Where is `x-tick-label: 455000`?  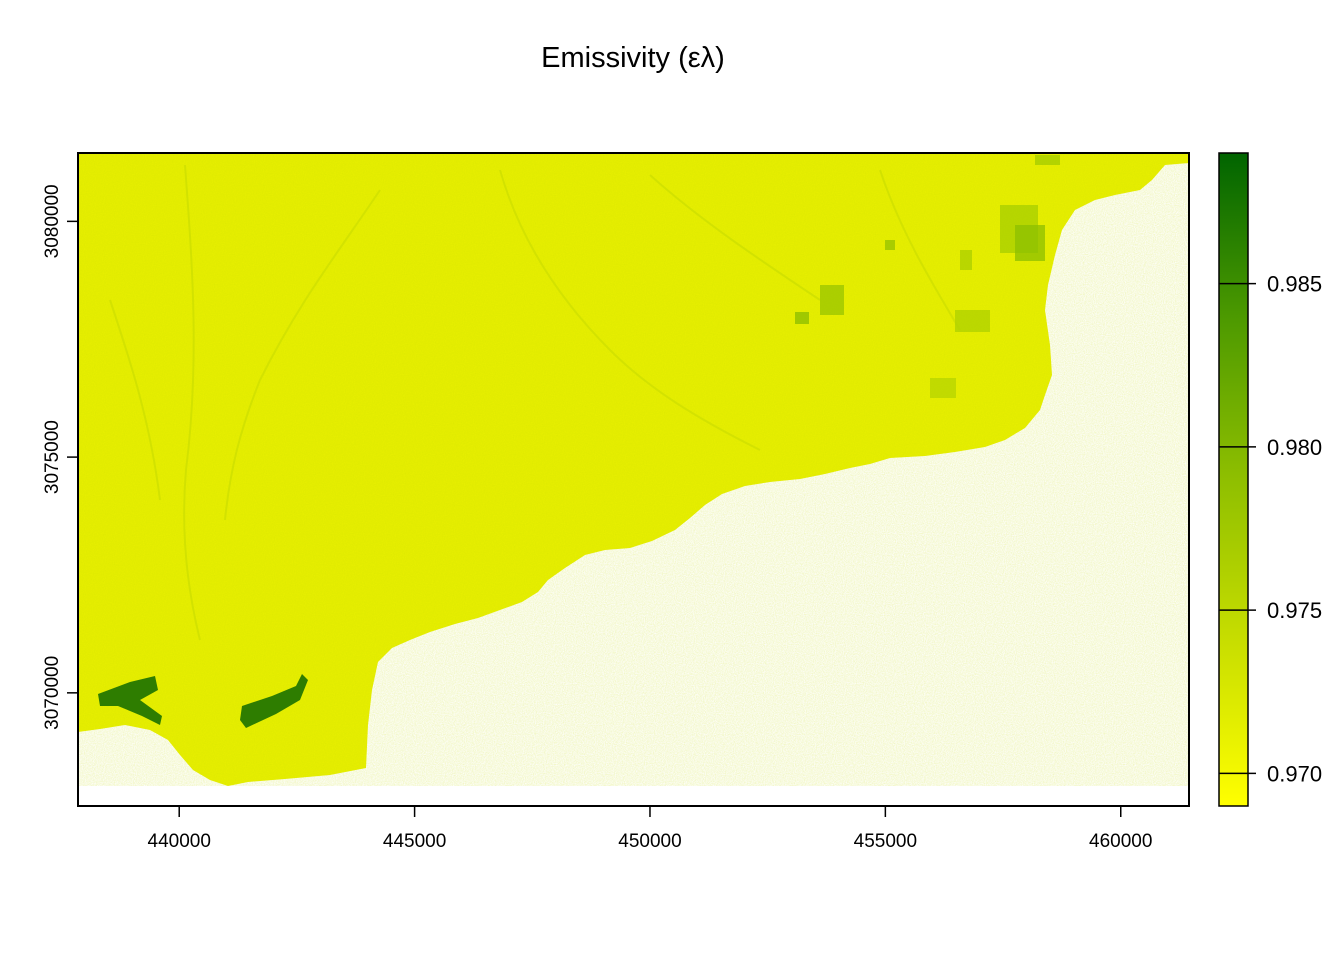
x-tick-label: 455000 is located at coordinates (885, 841).